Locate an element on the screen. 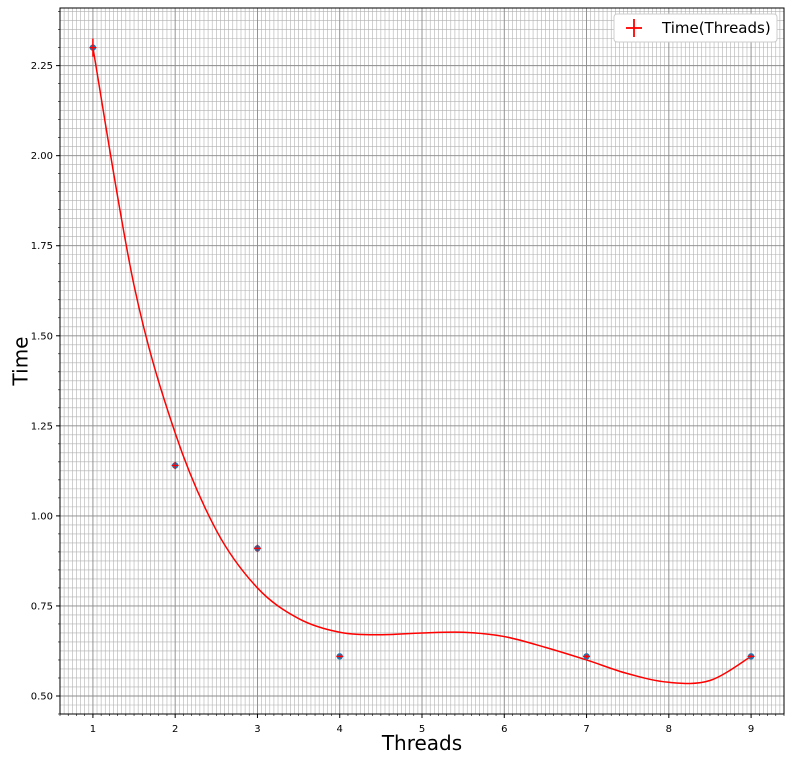 The image size is (792, 761). x-tick-label: 5 is located at coordinates (422, 729).